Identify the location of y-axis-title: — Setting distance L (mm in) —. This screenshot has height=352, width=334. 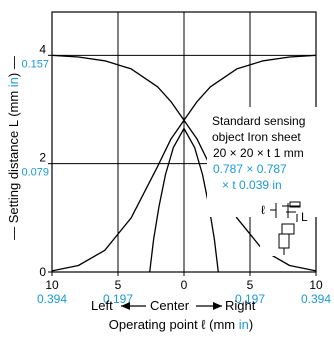
(13, 148).